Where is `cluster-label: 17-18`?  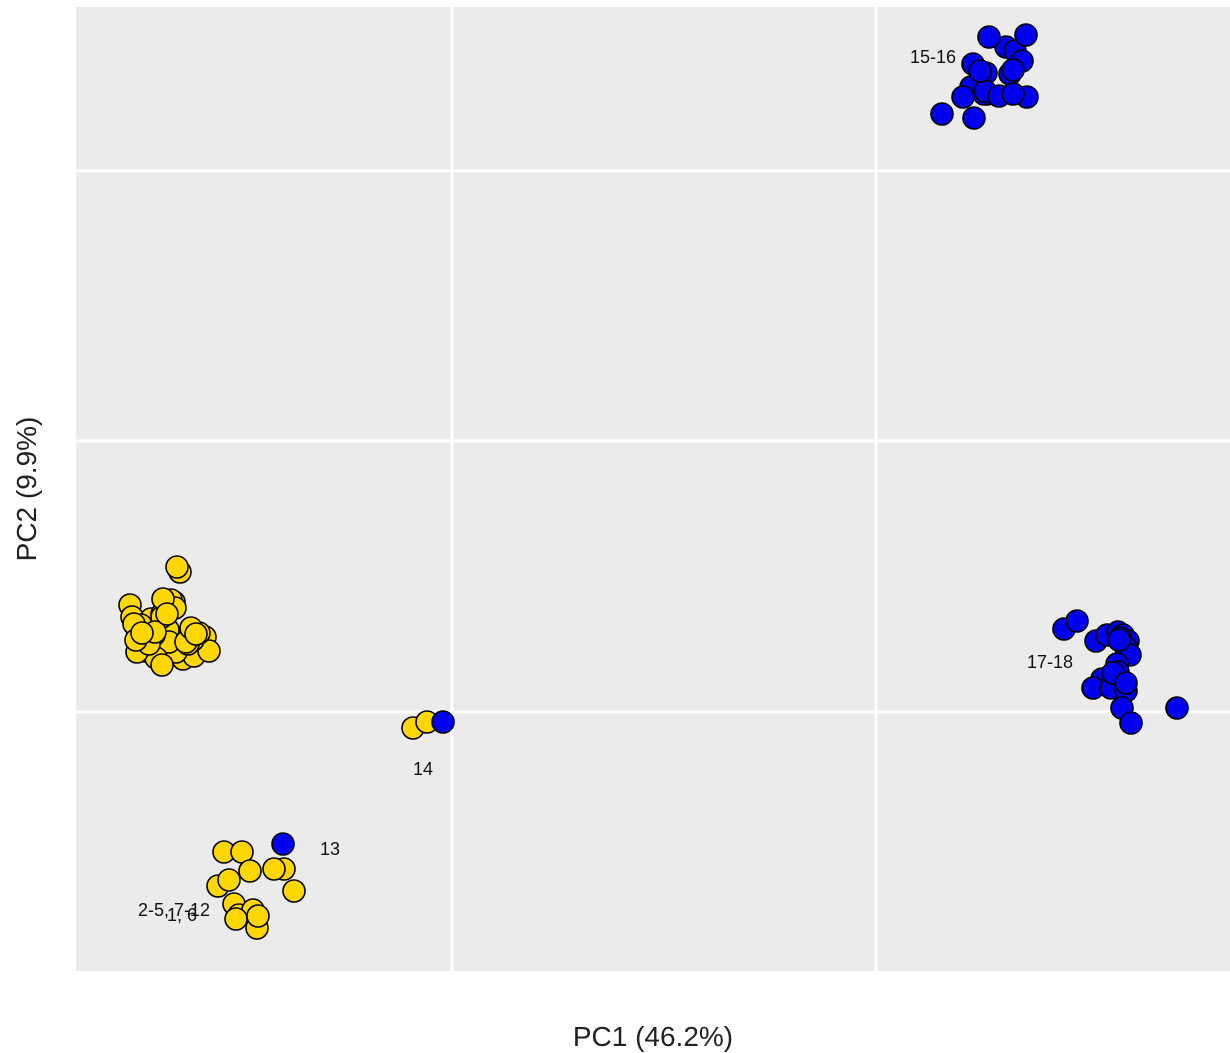 cluster-label: 17-18 is located at coordinates (1050, 662).